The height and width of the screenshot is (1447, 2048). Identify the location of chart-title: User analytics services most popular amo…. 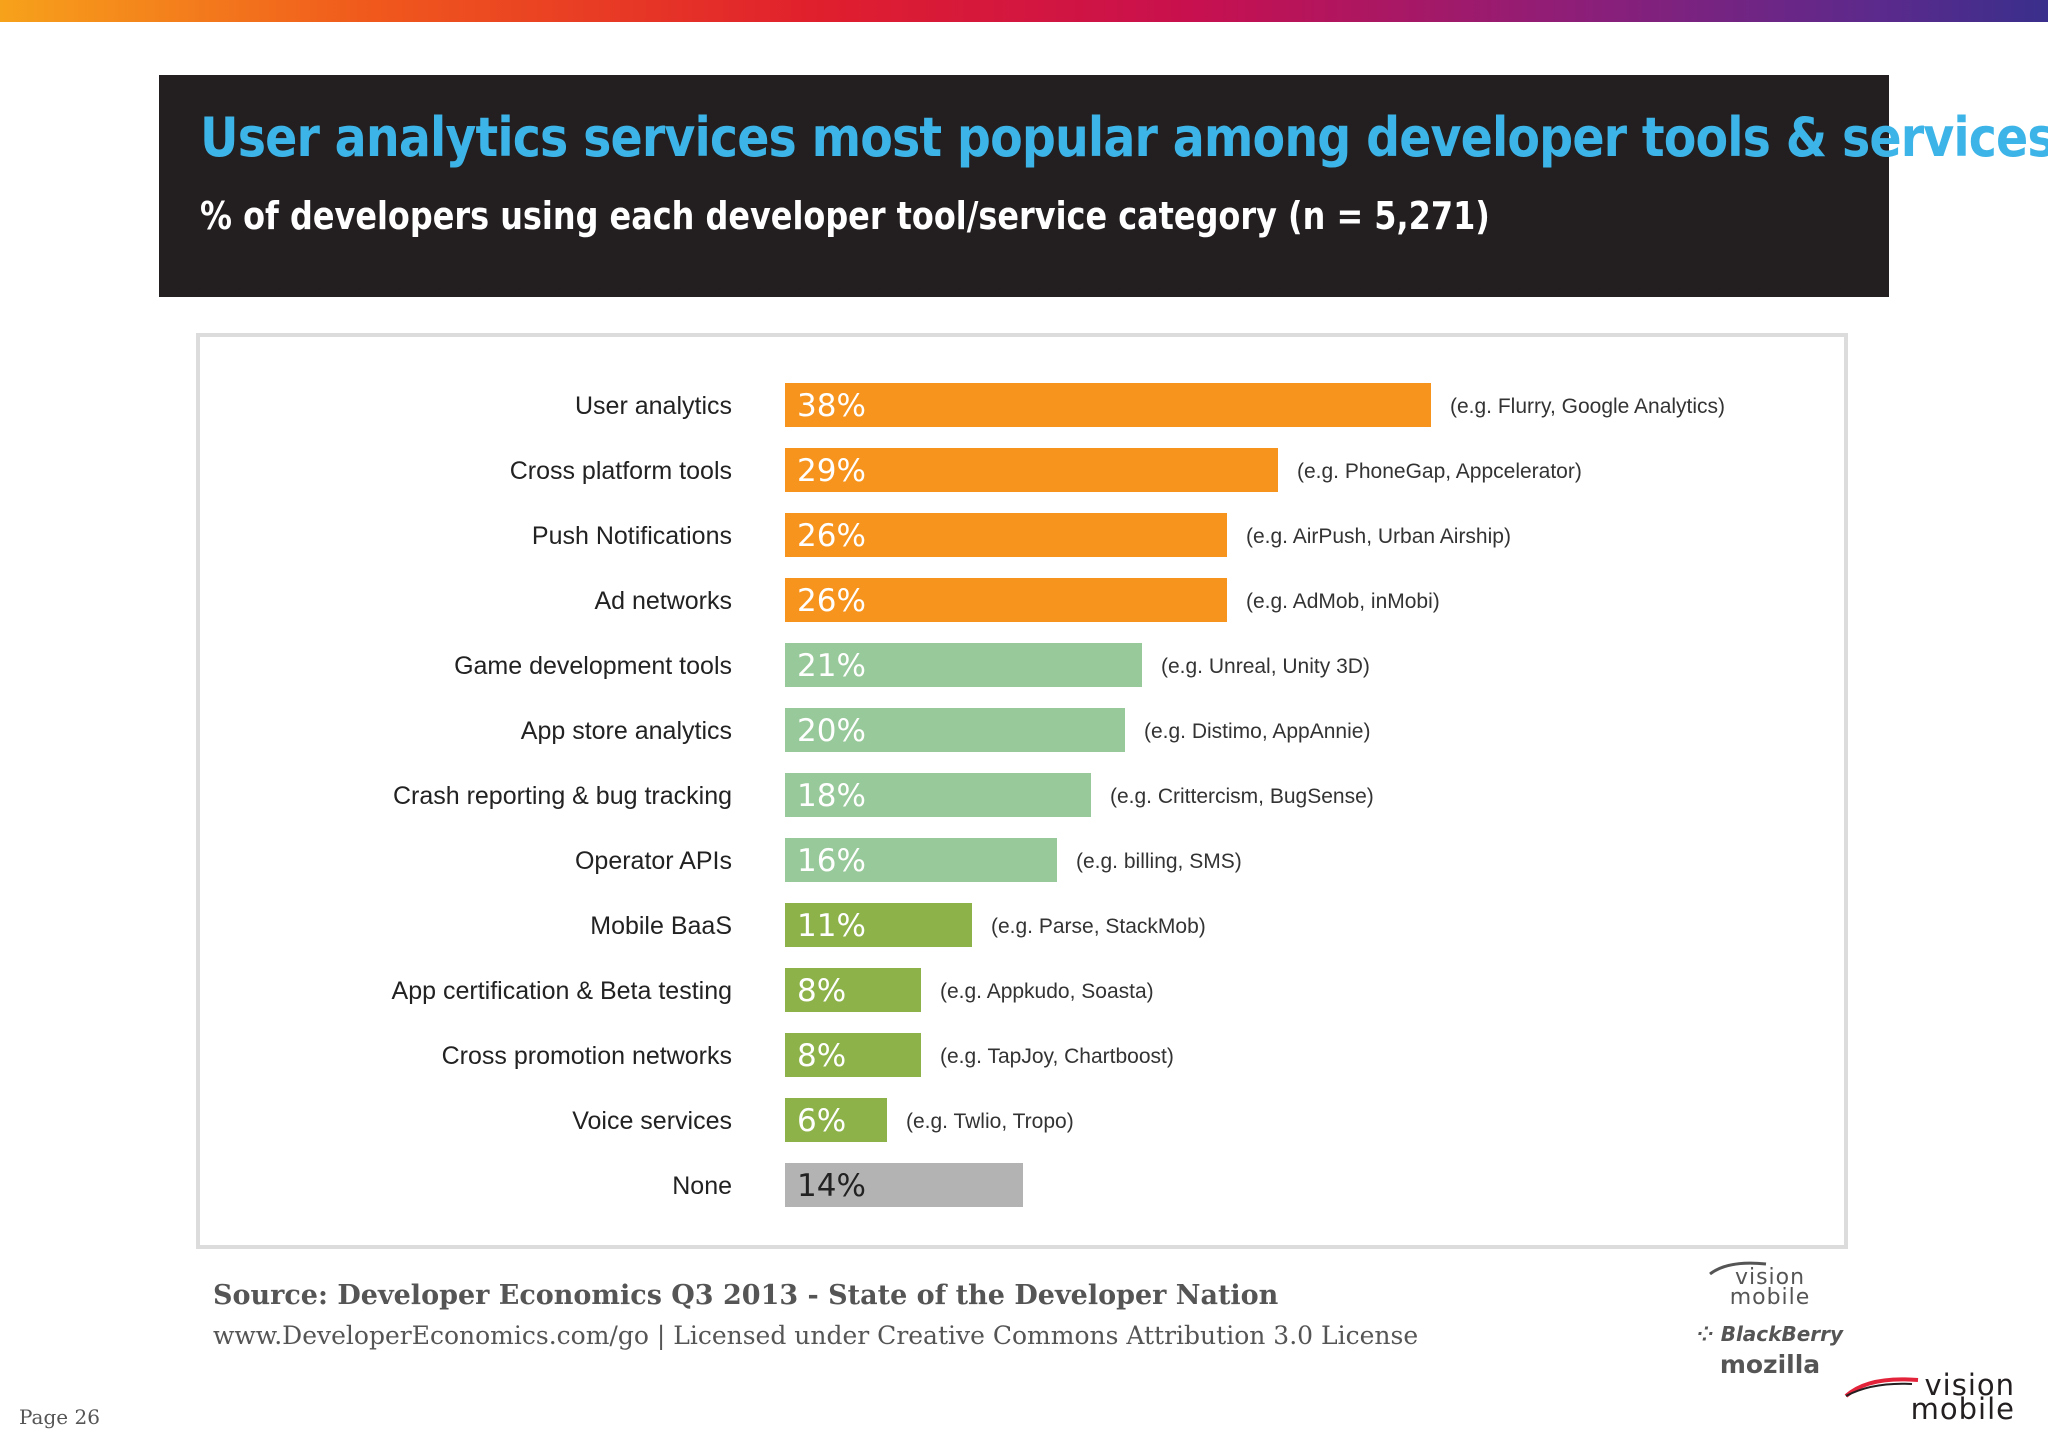
(1124, 137).